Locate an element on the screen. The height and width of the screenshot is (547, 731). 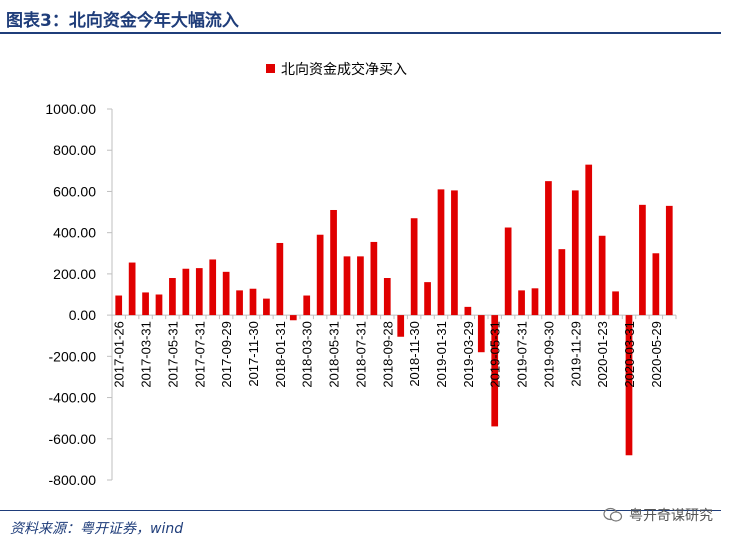
y-tick-label: -600.00 is located at coordinates (73, 439).